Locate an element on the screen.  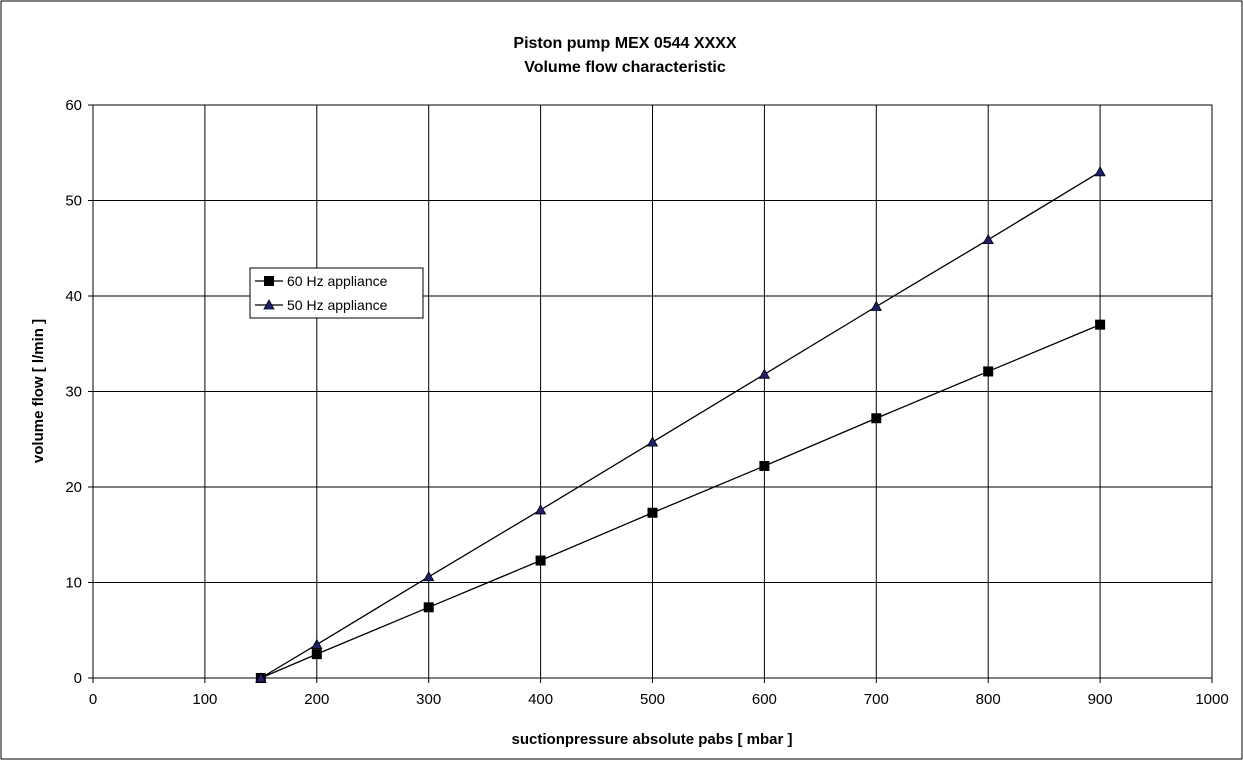
x-tick-label: 700 is located at coordinates (876, 699).